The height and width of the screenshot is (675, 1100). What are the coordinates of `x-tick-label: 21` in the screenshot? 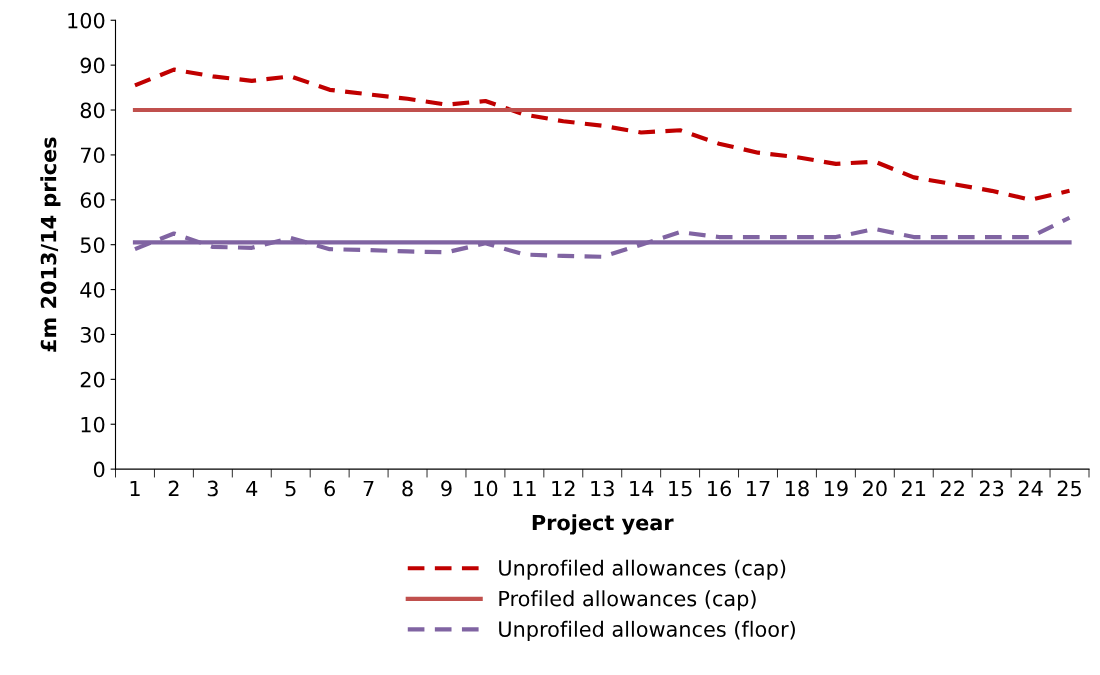 It's located at (914, 488).